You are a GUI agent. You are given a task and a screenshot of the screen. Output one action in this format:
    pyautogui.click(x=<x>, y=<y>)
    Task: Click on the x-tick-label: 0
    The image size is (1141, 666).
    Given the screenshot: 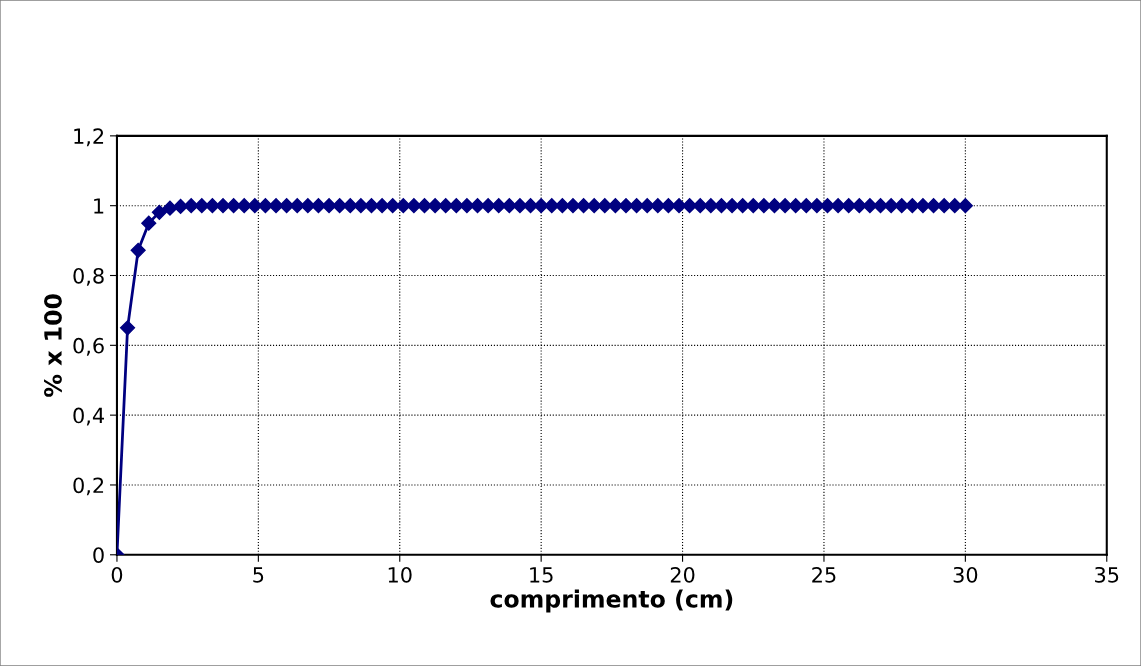 What is the action you would take?
    pyautogui.click(x=117, y=574)
    